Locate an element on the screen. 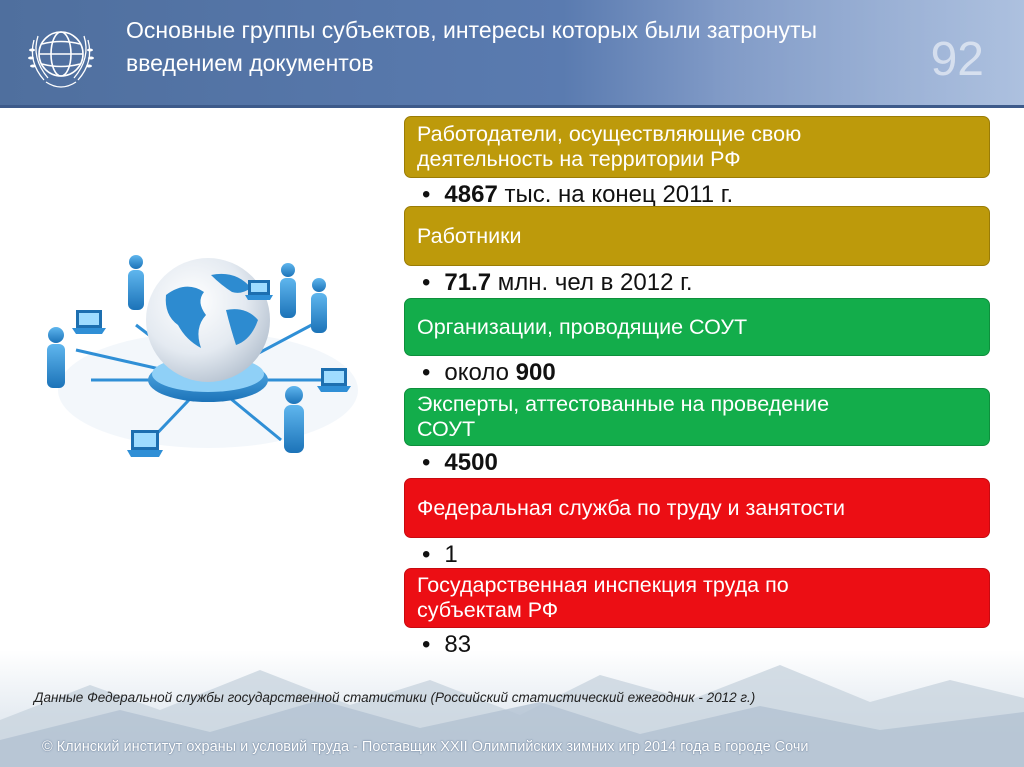 The height and width of the screenshot is (767, 1024). group-label: Федеральная служба по труду и занятости is located at coordinates (631, 507).